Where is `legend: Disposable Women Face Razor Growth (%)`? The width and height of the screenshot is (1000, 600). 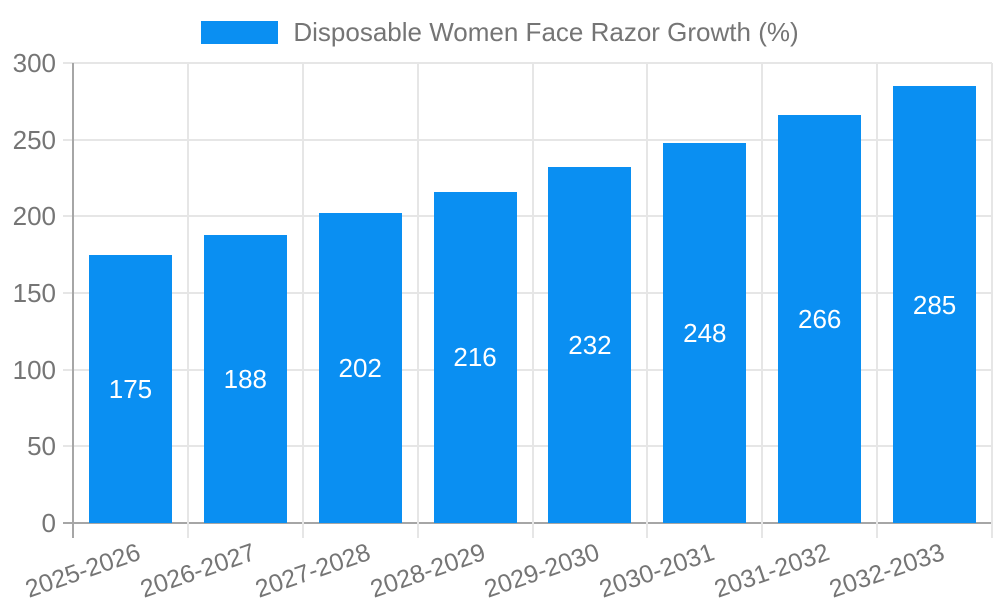 legend: Disposable Women Face Razor Growth (%) is located at coordinates (500, 32).